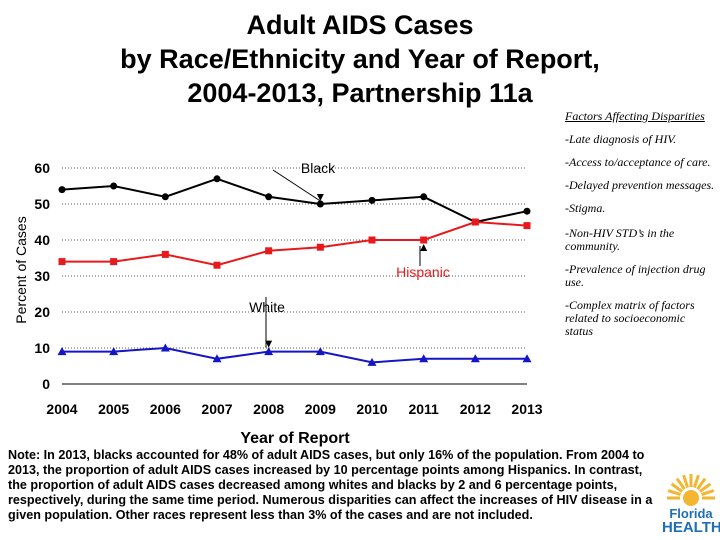 This screenshot has height=540, width=720. Describe the element at coordinates (320, 409) in the screenshot. I see `x-tick-label: 2009` at that location.